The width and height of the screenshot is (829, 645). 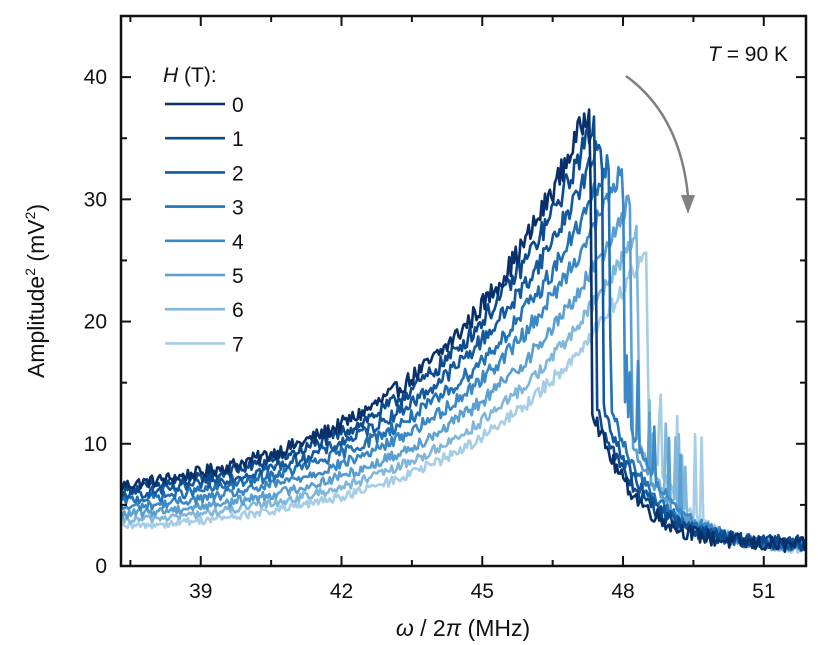 I want to click on y-tick-labels: 0 10 20 30 40, so click(x=95, y=322).